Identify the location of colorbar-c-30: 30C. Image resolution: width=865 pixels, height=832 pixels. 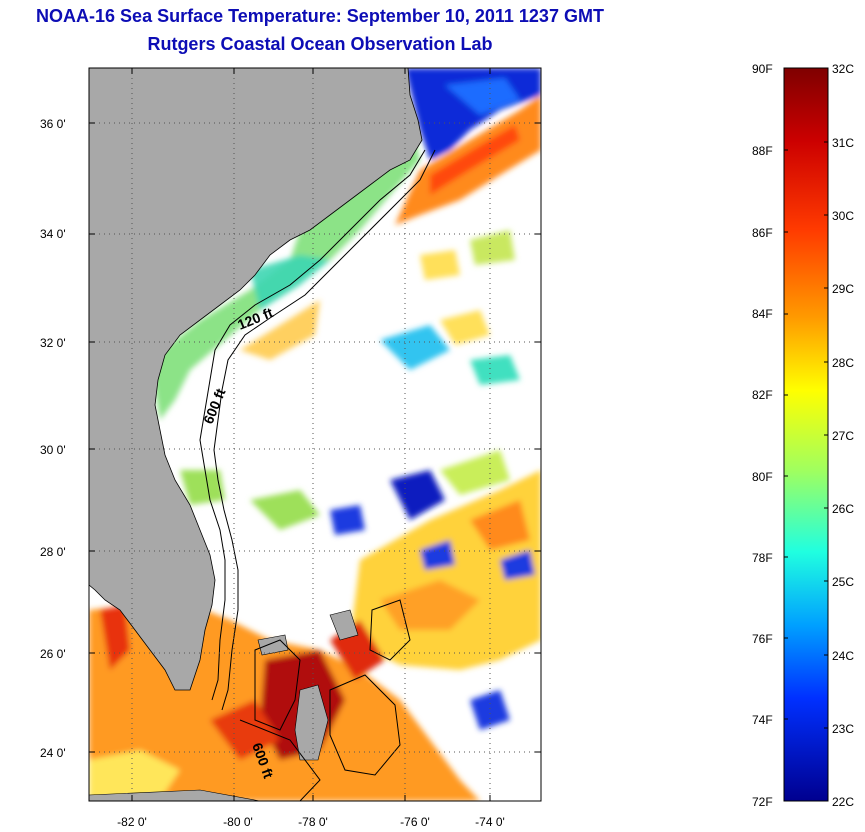
(843, 216).